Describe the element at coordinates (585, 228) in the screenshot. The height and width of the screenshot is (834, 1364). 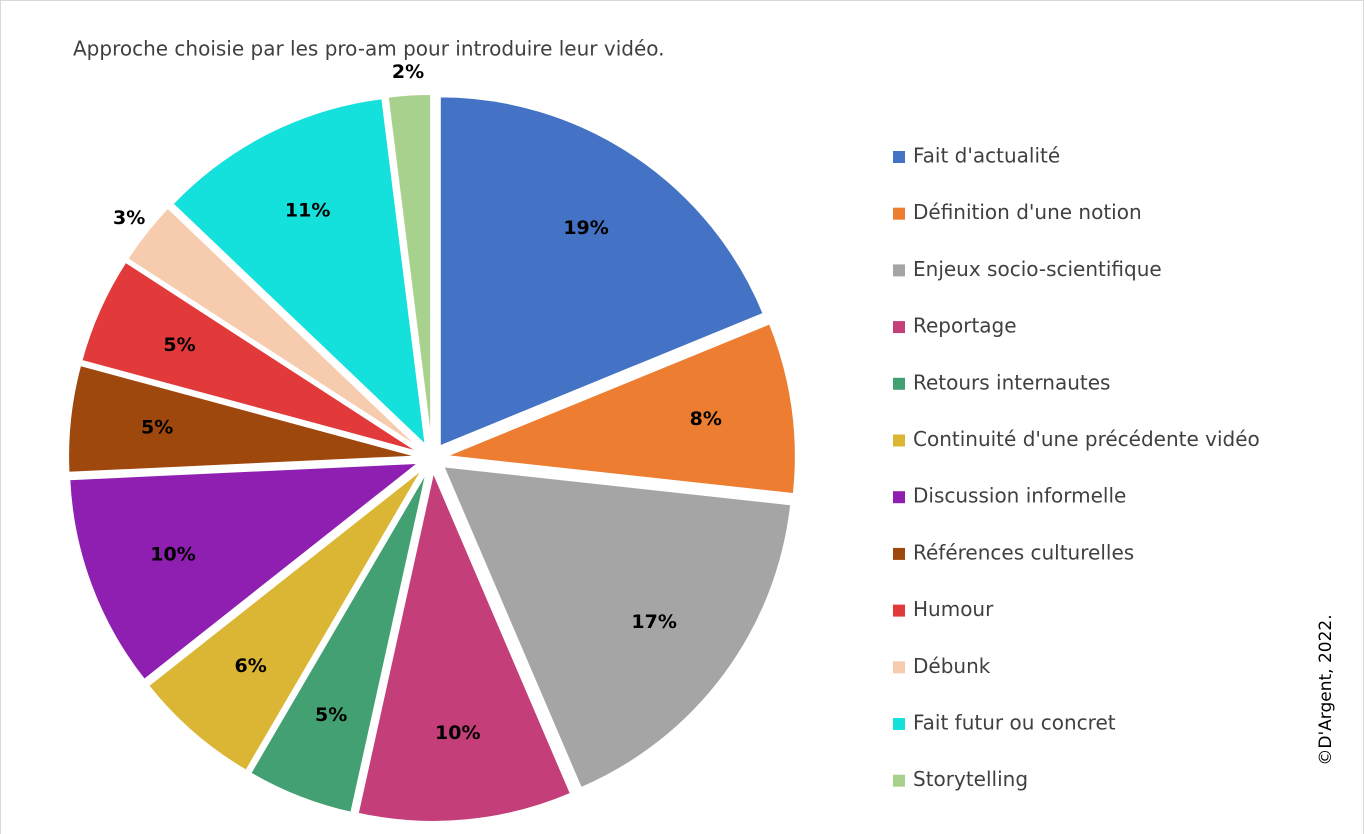
I see `data-label: 19%` at that location.